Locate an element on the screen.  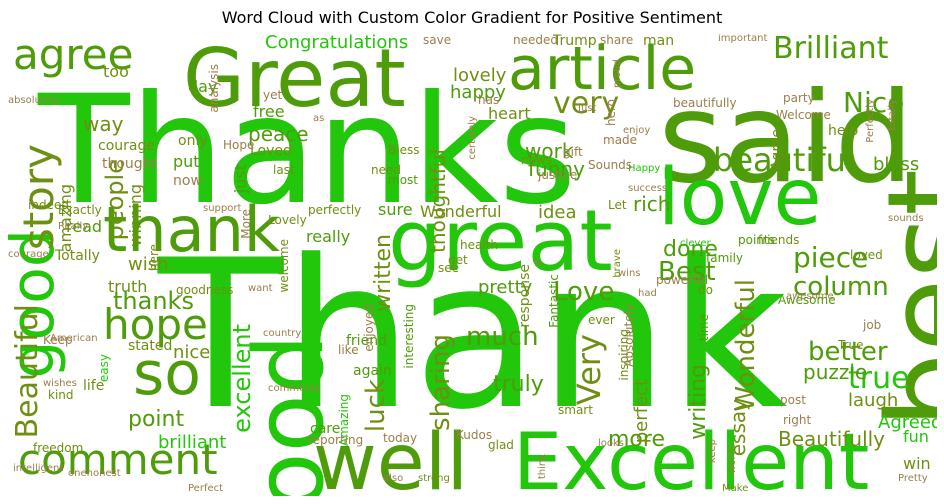
cloud-word: job is located at coordinates (872, 325).